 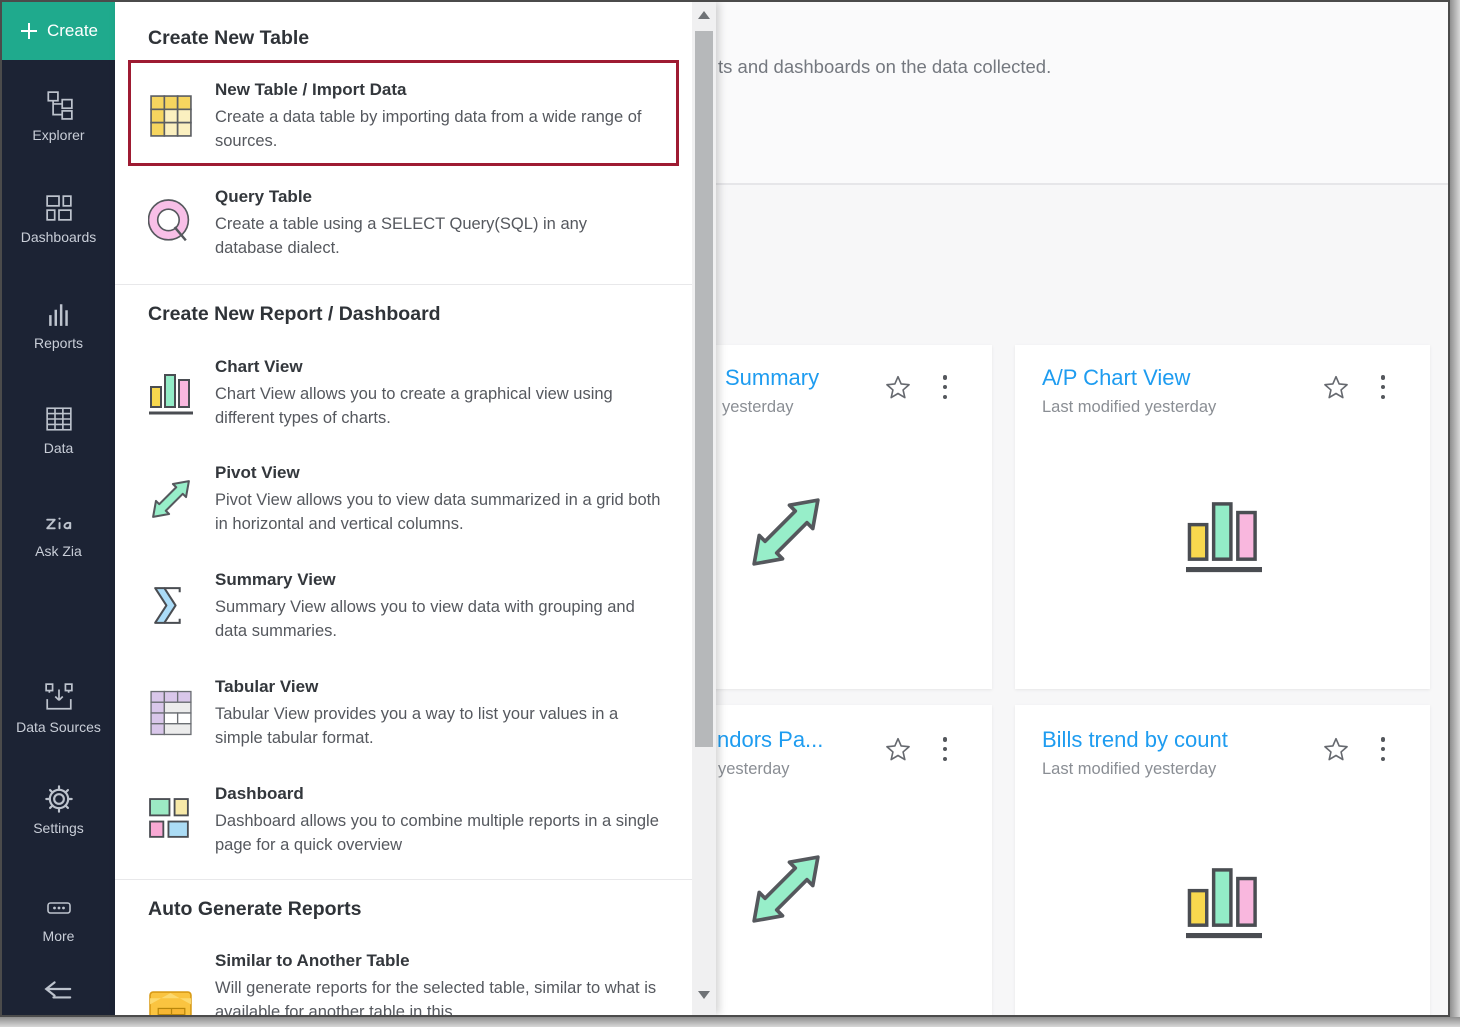 I want to click on card-title: Bills trend by count, so click(x=1135, y=739).